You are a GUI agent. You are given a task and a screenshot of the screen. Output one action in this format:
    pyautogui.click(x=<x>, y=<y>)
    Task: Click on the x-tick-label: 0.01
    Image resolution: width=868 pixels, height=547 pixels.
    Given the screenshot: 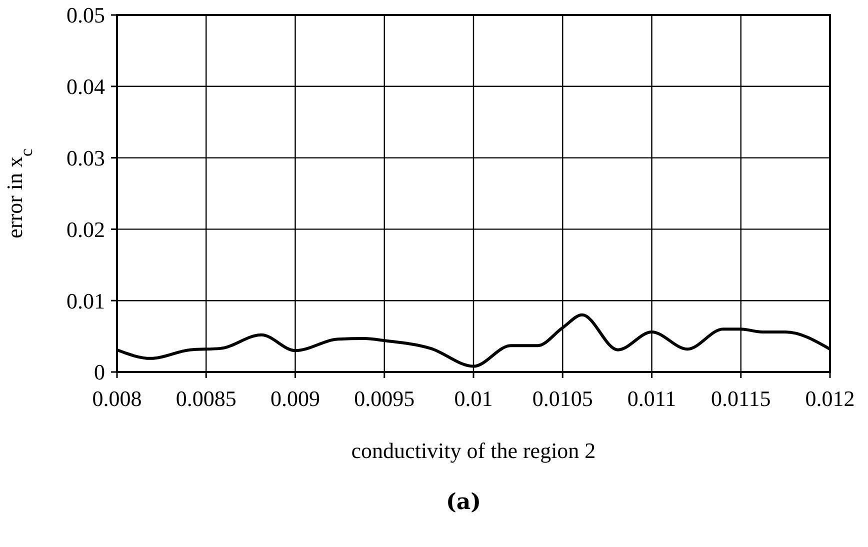 What is the action you would take?
    pyautogui.click(x=473, y=398)
    